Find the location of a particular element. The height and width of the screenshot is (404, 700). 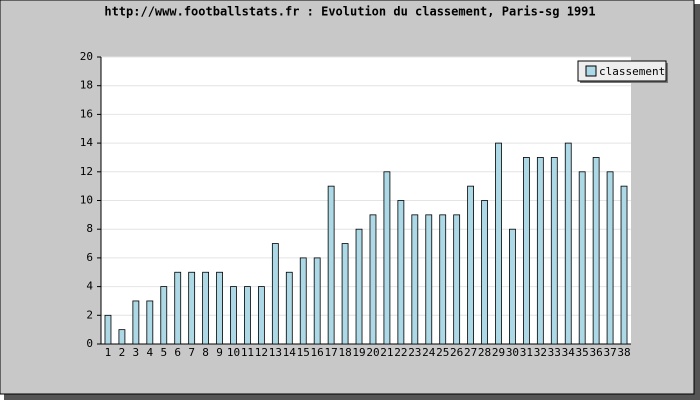

x-tick-label: 22 is located at coordinates (400, 352).